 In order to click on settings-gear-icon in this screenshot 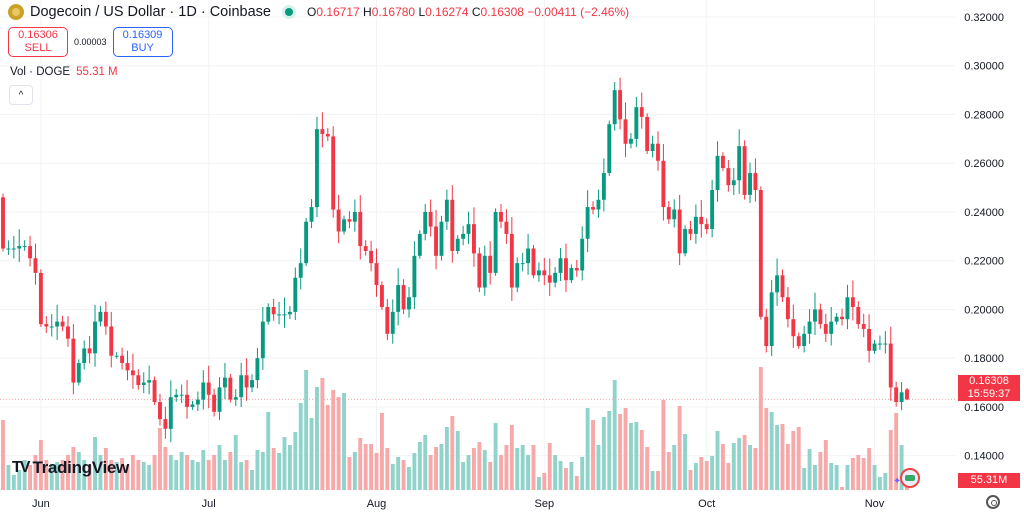, I will do `click(993, 502)`.